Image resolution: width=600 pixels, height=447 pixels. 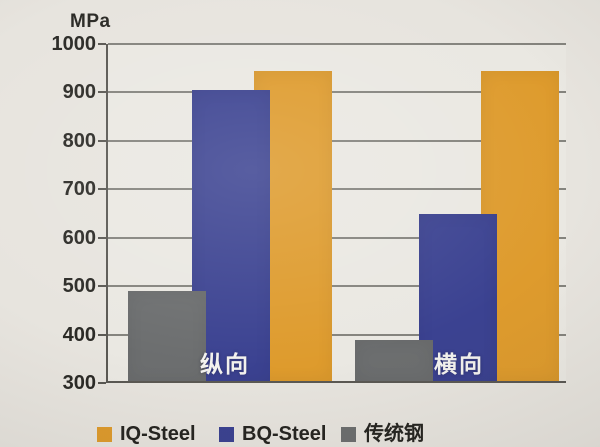 What do you see at coordinates (90, 21) in the screenshot?
I see `y-axis-unit-label: MPa` at bounding box center [90, 21].